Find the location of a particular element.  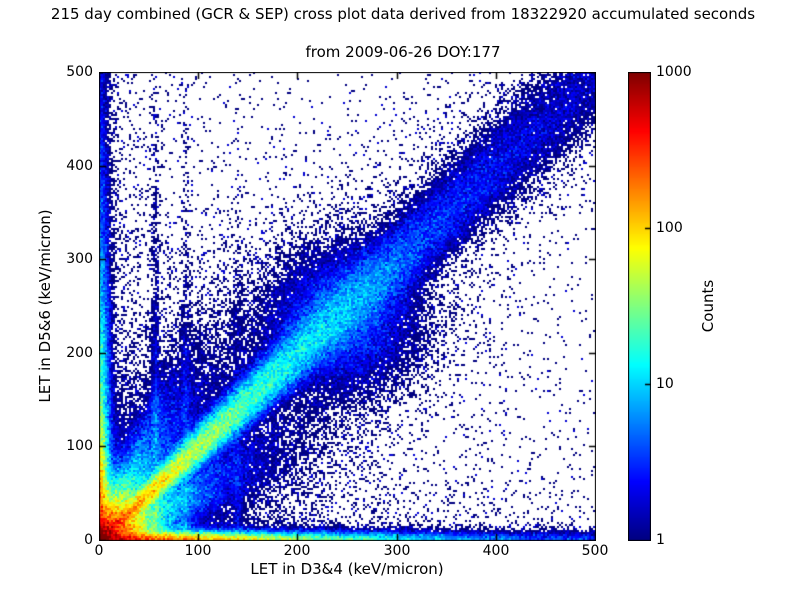

y-tick-label: 100 is located at coordinates (79, 446).